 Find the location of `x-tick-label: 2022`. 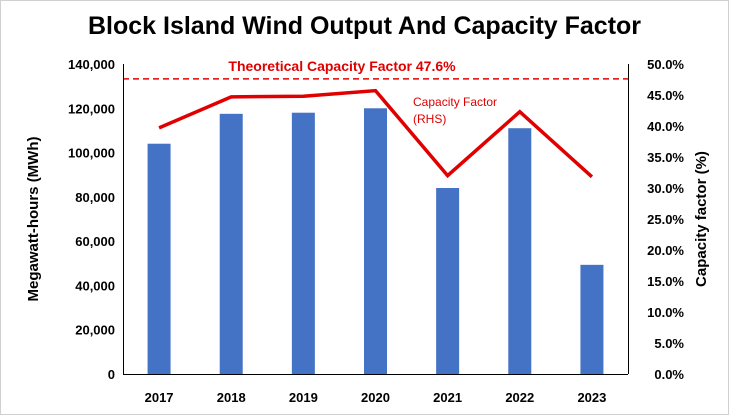

x-tick-label: 2022 is located at coordinates (519, 397).